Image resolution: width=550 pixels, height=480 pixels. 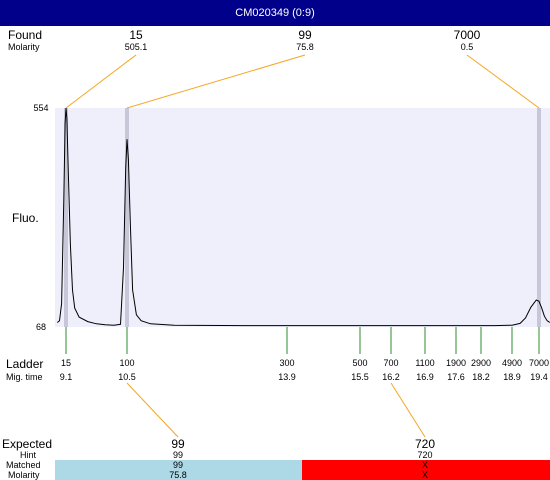 I want to click on expected-matched-value: 99, so click(x=178, y=465).